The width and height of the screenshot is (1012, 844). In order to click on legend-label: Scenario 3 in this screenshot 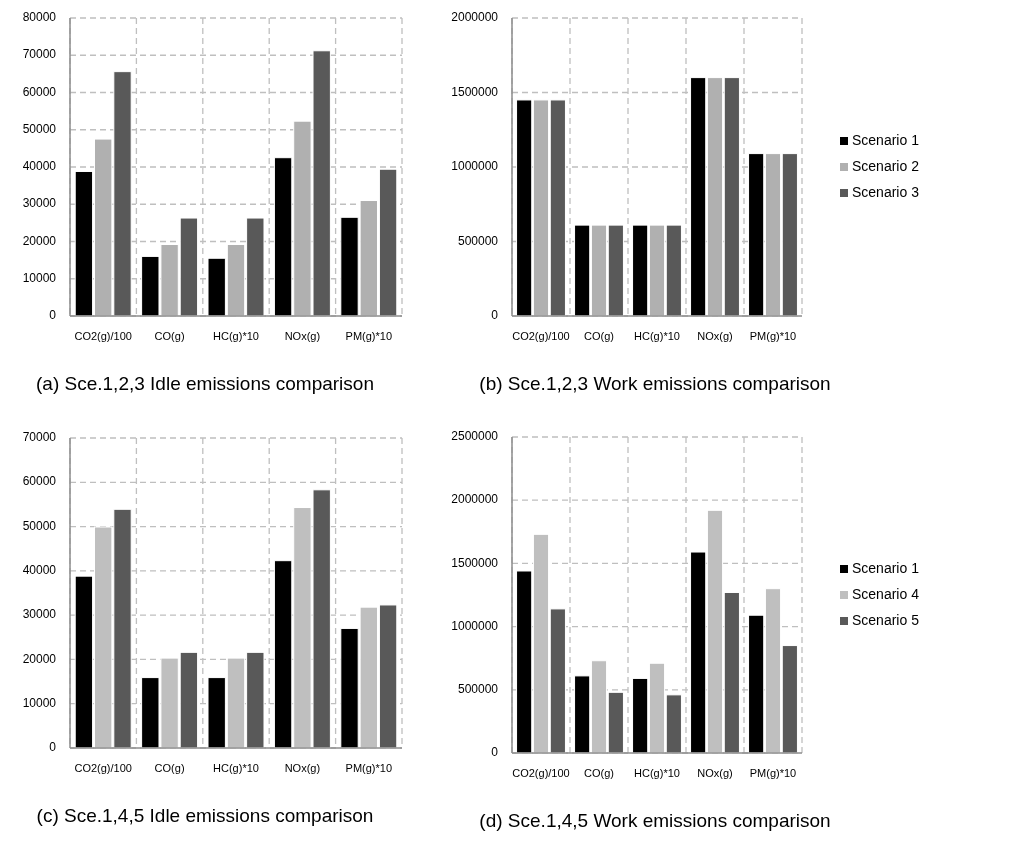, I will do `click(886, 191)`.